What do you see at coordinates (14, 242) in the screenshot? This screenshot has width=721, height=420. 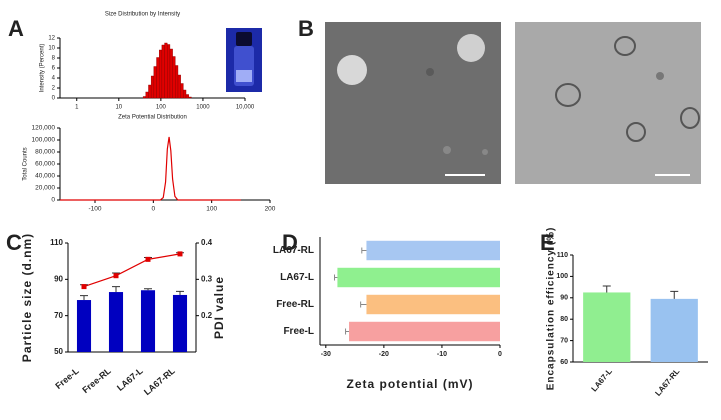 I see `panel-letter: C` at bounding box center [14, 242].